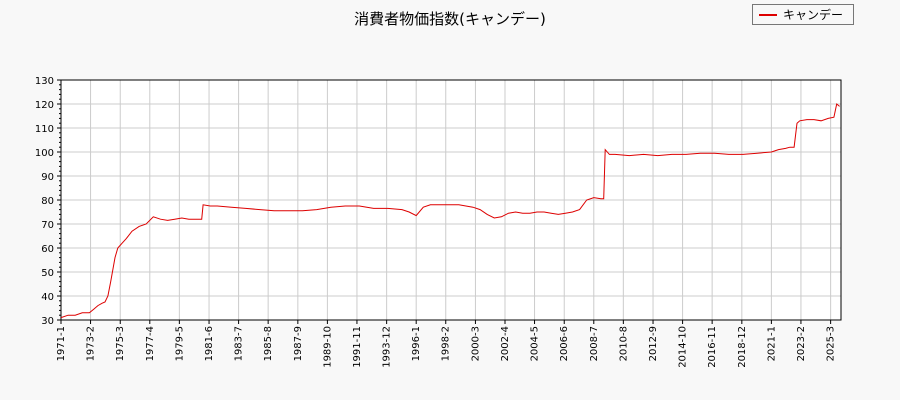 The image size is (900, 400). What do you see at coordinates (327, 347) in the screenshot?
I see `x-tick-label: 1989-10` at bounding box center [327, 347].